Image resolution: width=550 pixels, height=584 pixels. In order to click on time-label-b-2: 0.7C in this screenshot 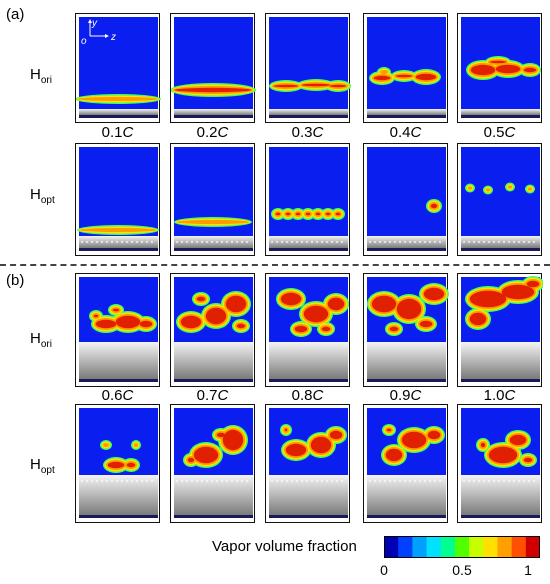, I will do `click(212, 395)`.